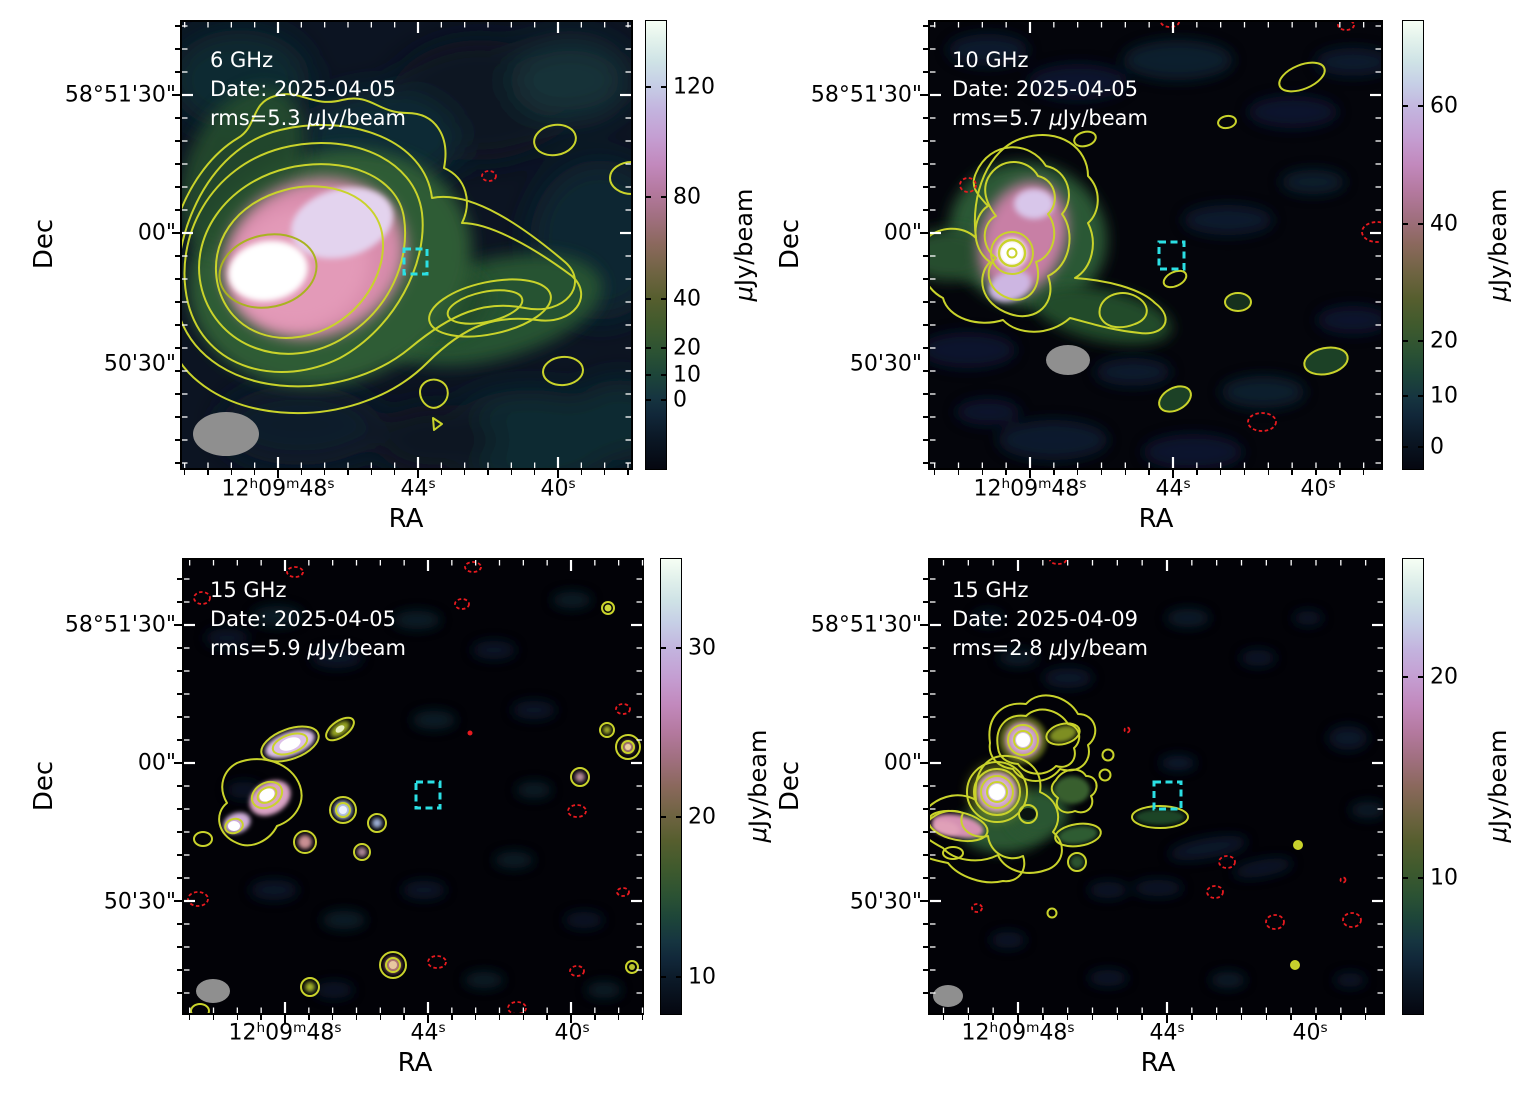 Image resolution: width=1520 pixels, height=1098 pixels. I want to click on colorbar-tick: 80, so click(687, 197).